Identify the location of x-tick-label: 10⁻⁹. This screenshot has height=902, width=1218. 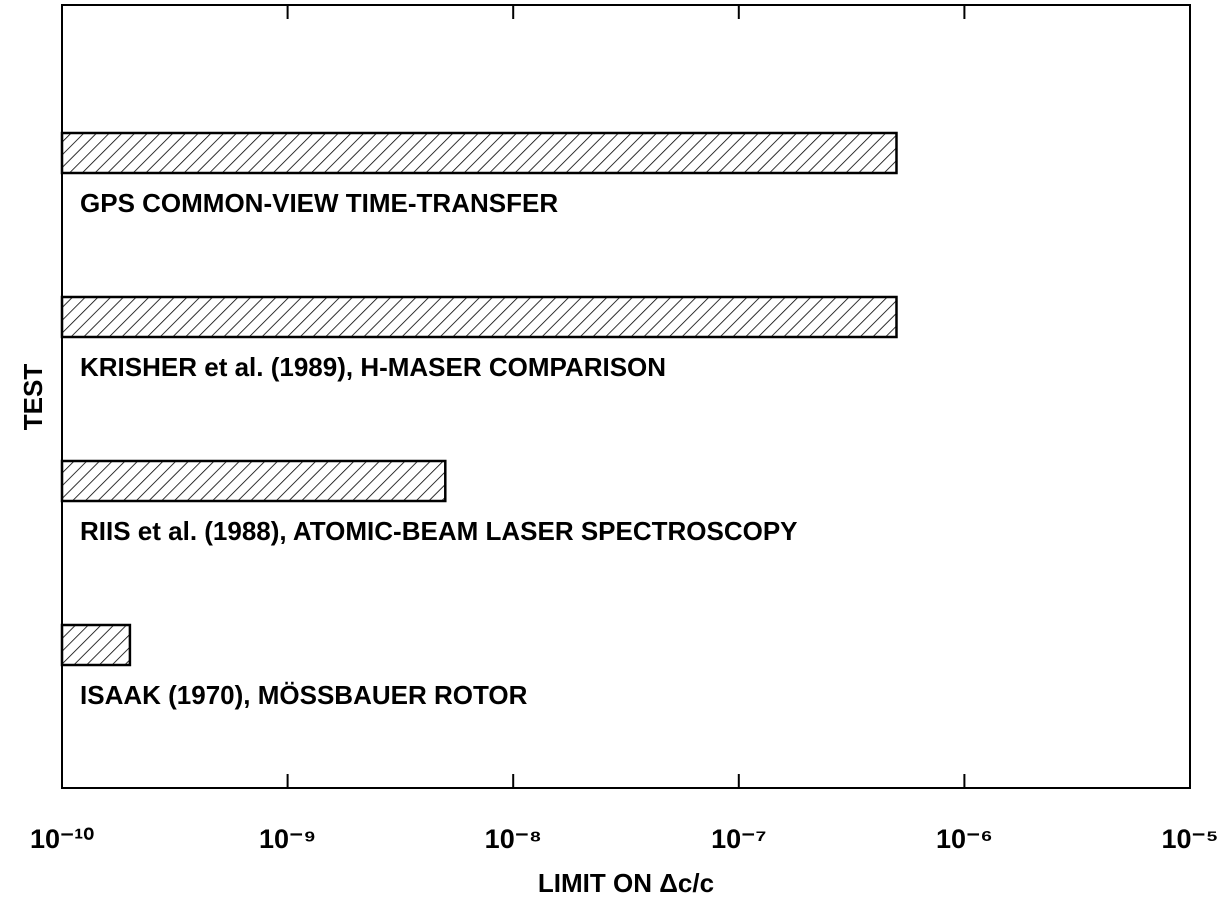
(287, 839).